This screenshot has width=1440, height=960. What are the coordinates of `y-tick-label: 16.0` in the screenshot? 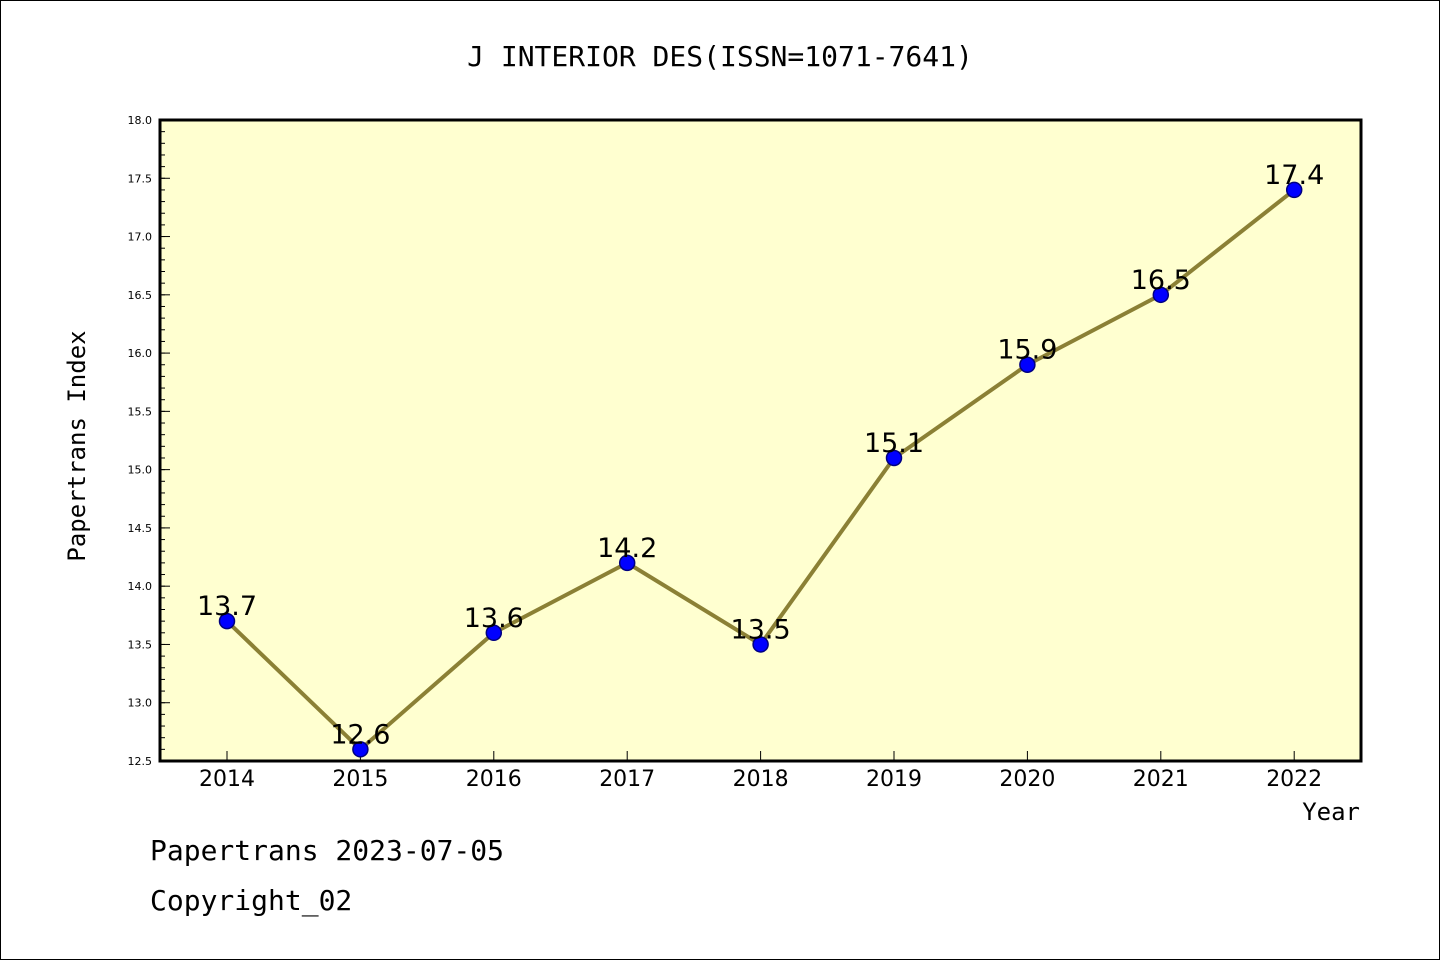 It's located at (140, 353).